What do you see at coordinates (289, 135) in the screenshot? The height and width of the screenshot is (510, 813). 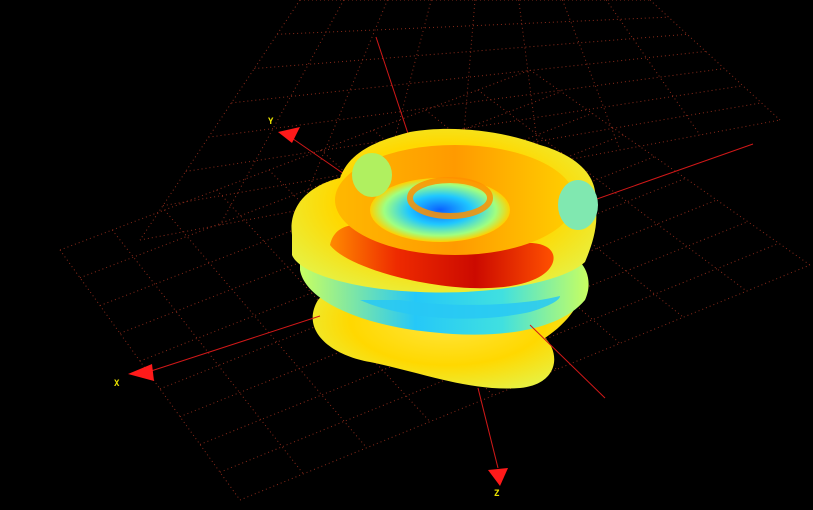 I see `axis-arrow-y` at bounding box center [289, 135].